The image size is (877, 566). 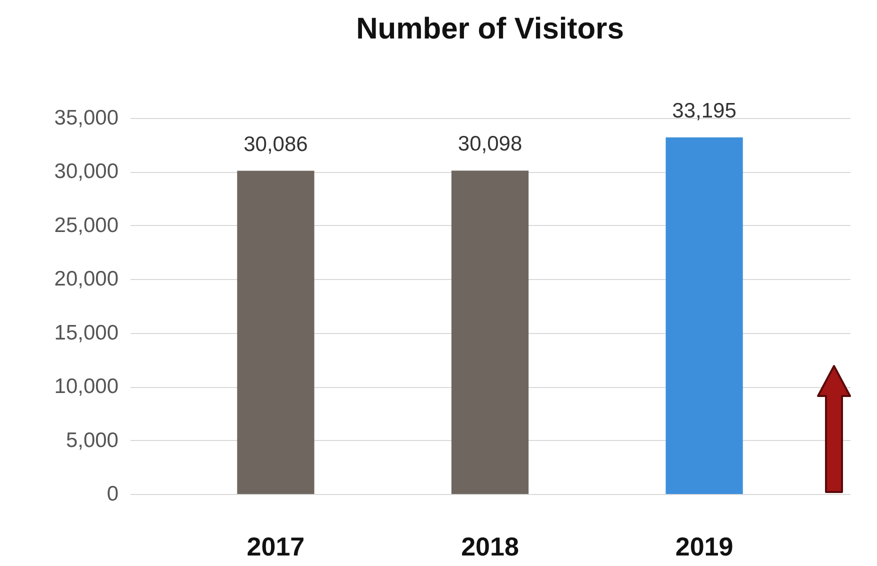 What do you see at coordinates (86, 118) in the screenshot?
I see `y-tick-label: 35,000` at bounding box center [86, 118].